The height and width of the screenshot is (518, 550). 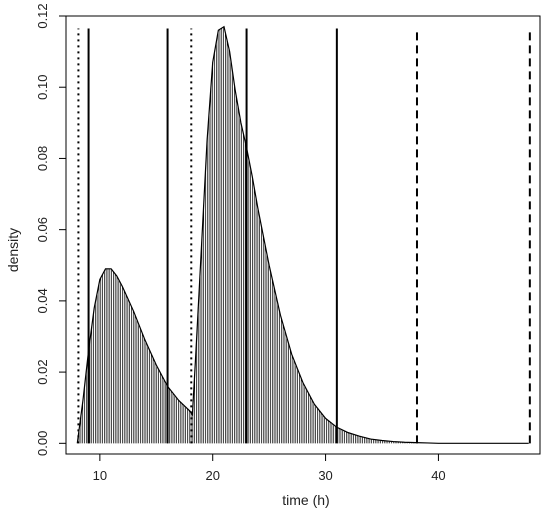 What do you see at coordinates (42, 87) in the screenshot?
I see `y-tick-label: 0.10` at bounding box center [42, 87].